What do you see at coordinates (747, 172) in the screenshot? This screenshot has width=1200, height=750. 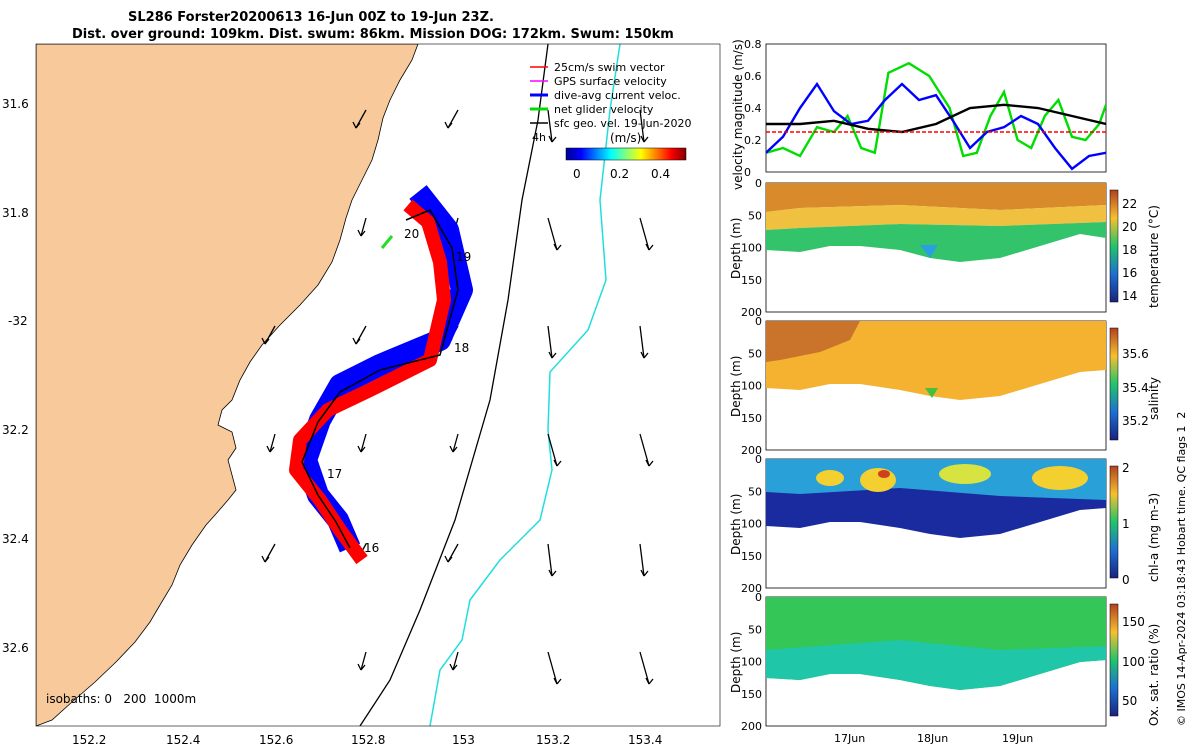 I see `velocity-y-tick: 0` at bounding box center [747, 172].